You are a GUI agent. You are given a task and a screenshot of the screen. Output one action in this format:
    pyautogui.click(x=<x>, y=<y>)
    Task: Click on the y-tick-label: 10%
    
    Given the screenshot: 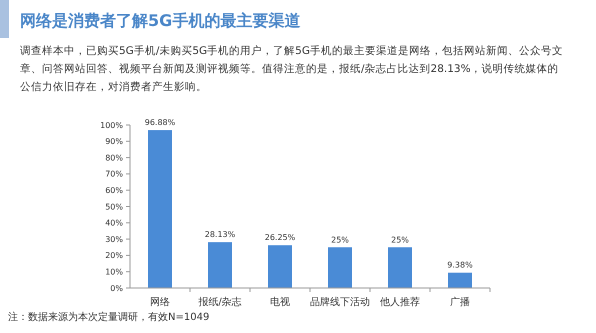 What is the action you would take?
    pyautogui.click(x=114, y=272)
    